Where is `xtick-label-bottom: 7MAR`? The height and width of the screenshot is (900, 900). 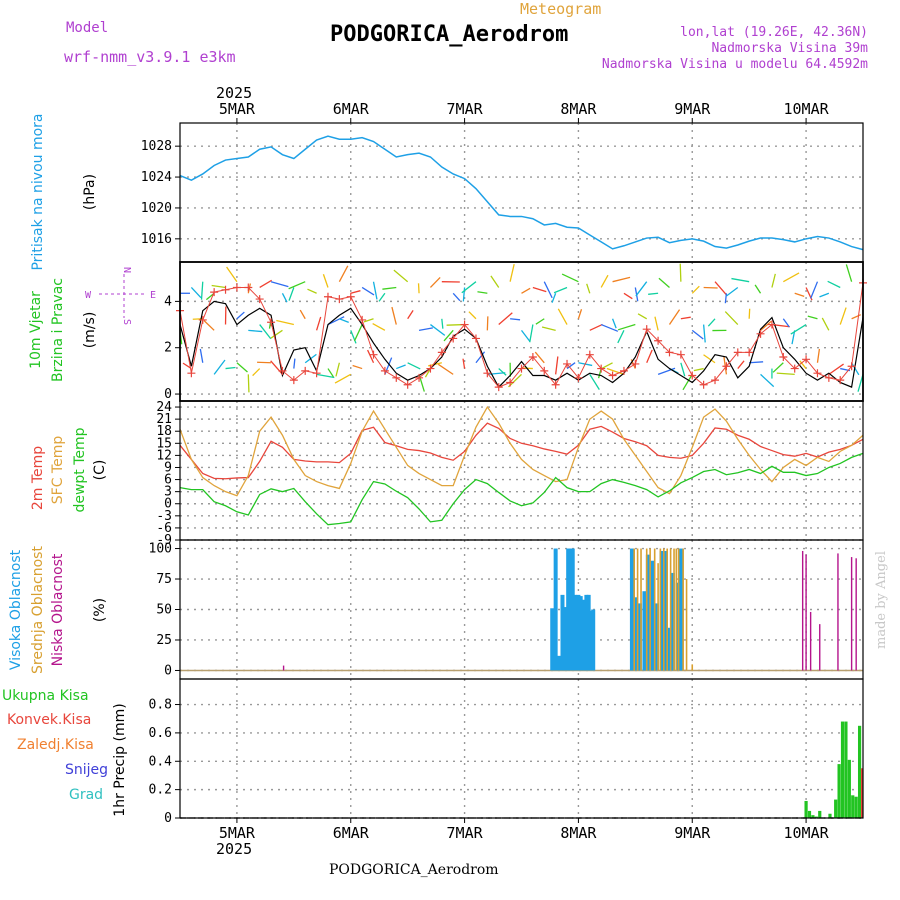
xtick-label-bottom: 7MAR is located at coordinates (465, 833).